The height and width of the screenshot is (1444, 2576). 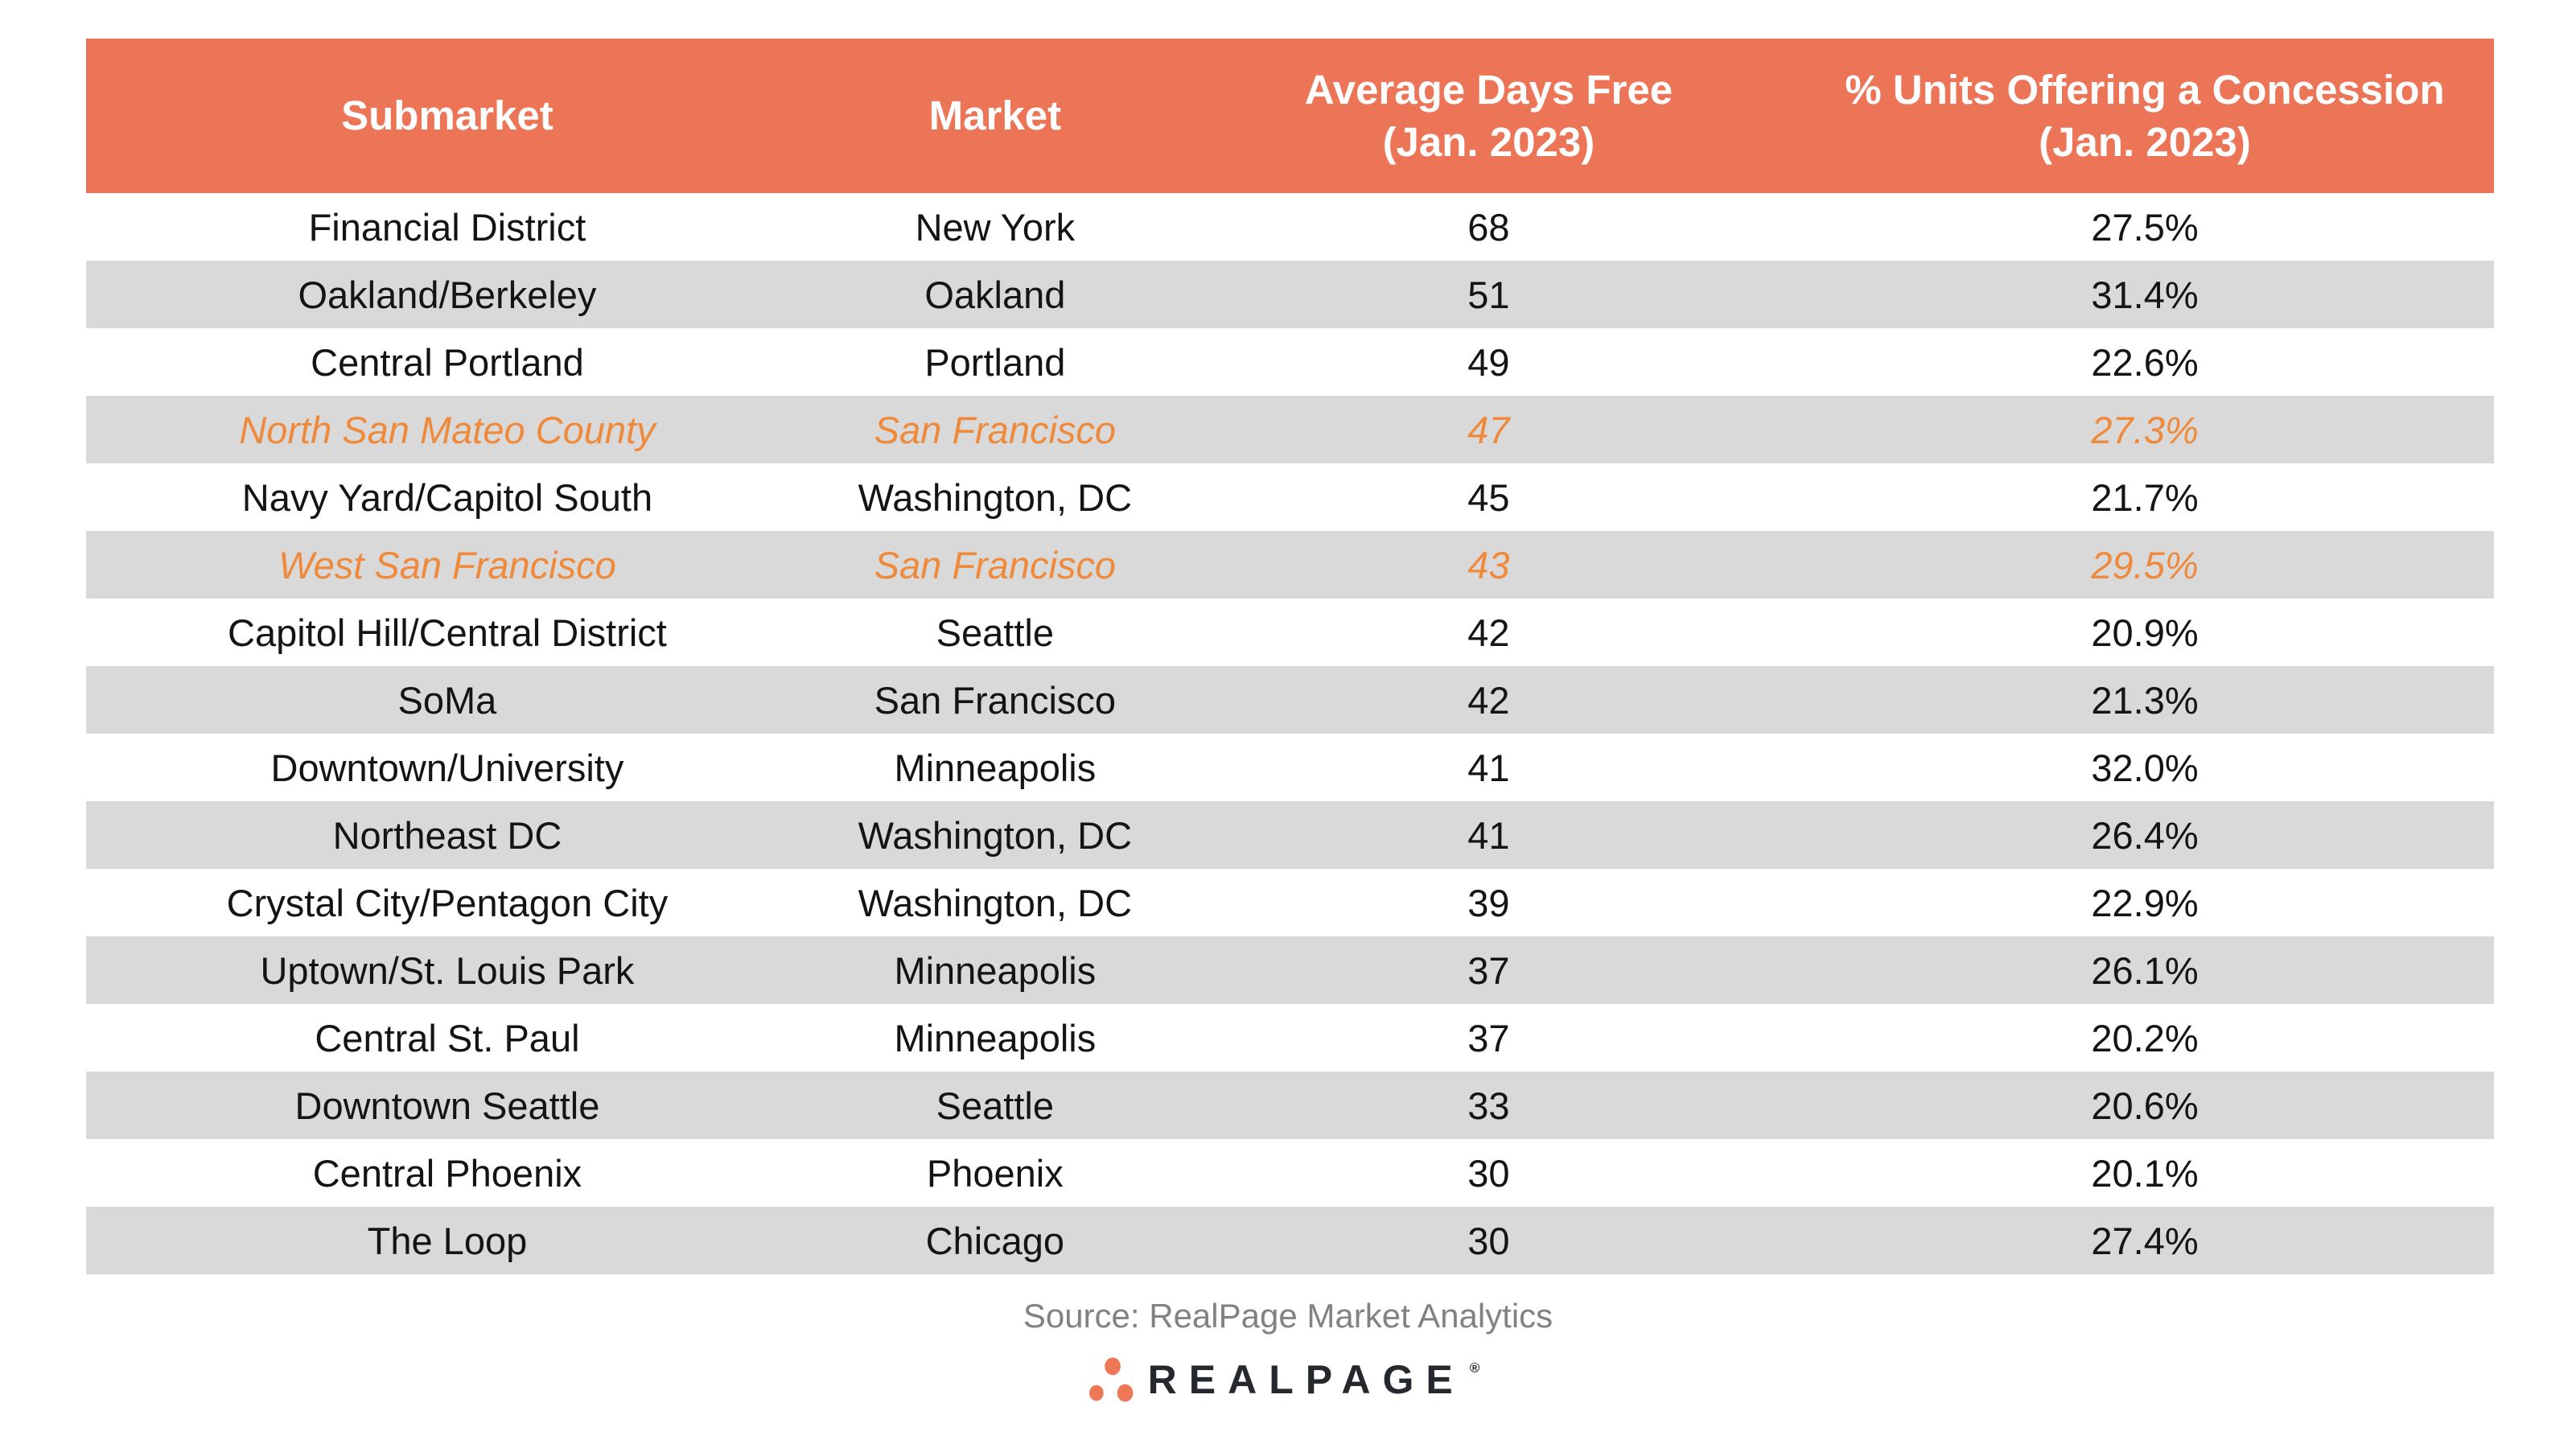 What do you see at coordinates (447, 227) in the screenshot?
I see `cell-submarket: Financial District` at bounding box center [447, 227].